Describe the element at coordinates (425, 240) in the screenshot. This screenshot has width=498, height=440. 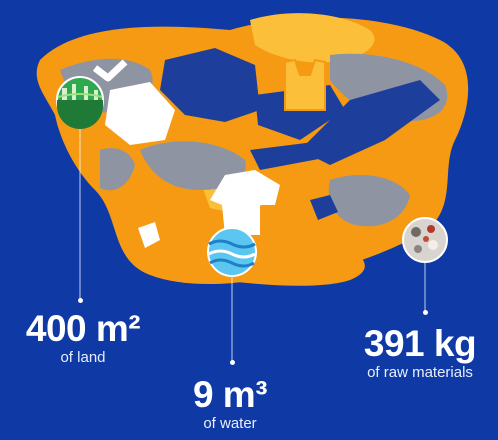
I see `raw-materials-icon` at that location.